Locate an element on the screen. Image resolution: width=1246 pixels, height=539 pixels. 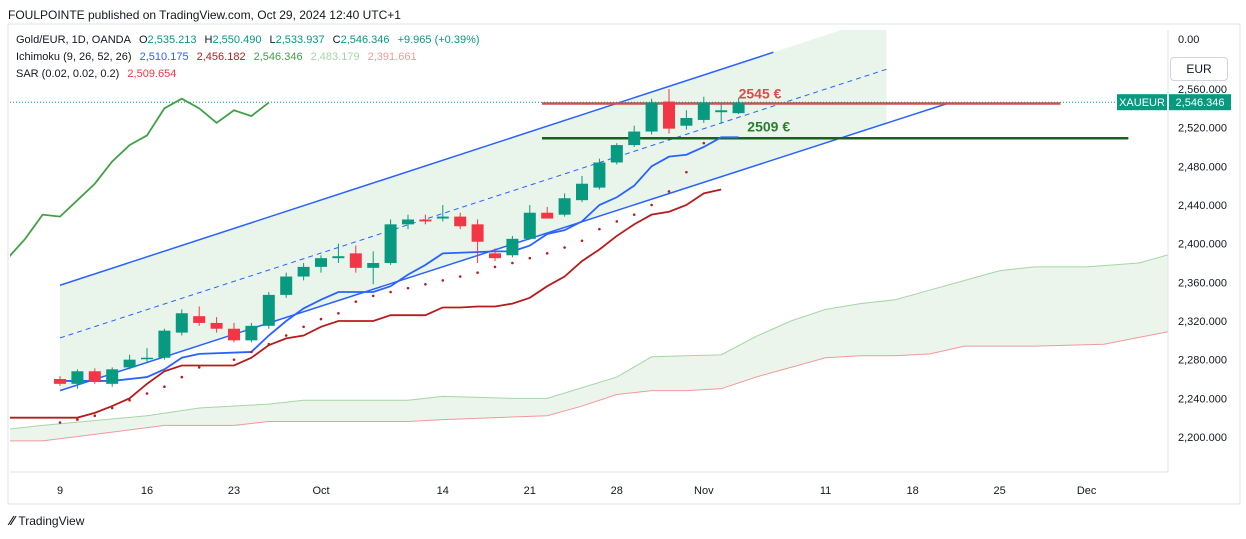
x-tick-label: Oct is located at coordinates (320, 491).